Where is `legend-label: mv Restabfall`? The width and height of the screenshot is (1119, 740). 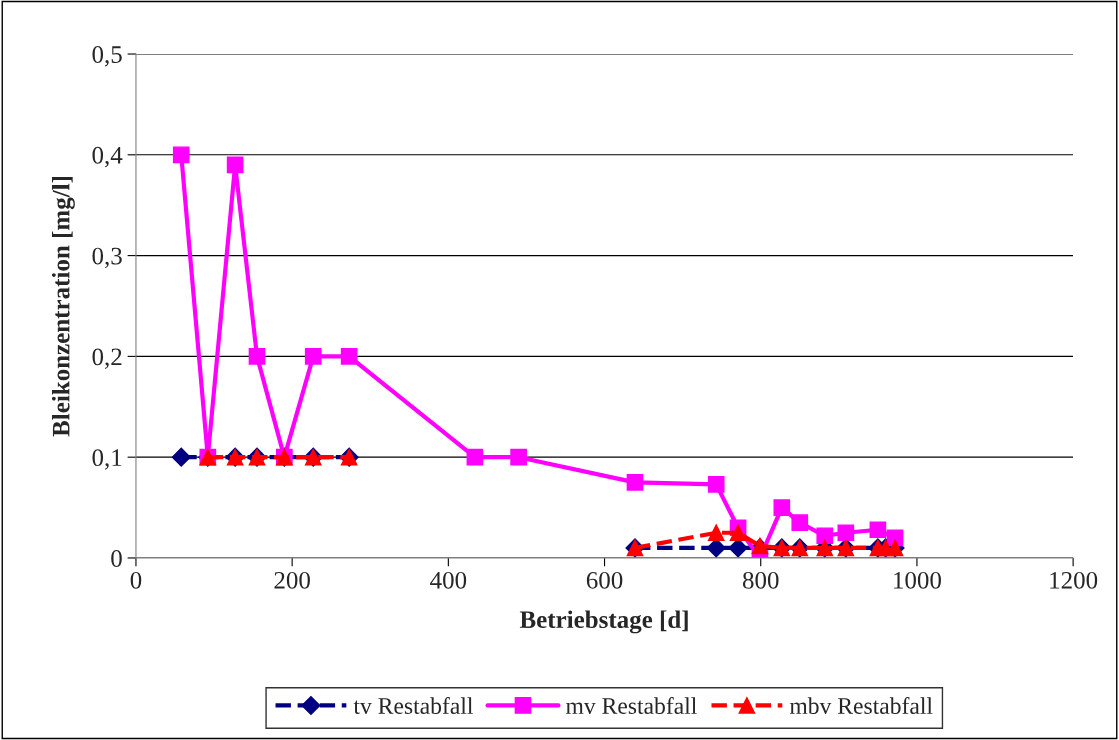 legend-label: mv Restabfall is located at coordinates (631, 705).